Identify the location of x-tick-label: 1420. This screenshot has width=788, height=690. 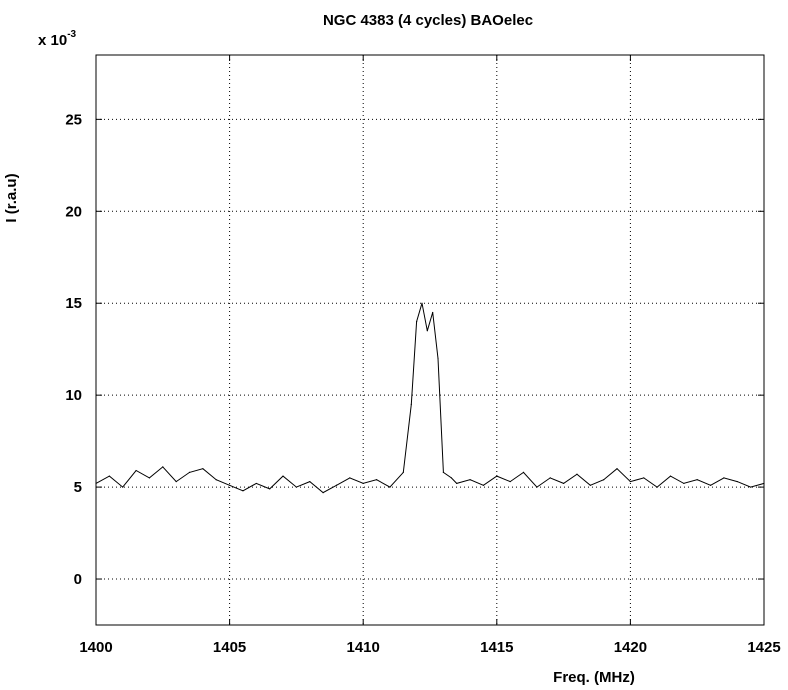
(630, 647).